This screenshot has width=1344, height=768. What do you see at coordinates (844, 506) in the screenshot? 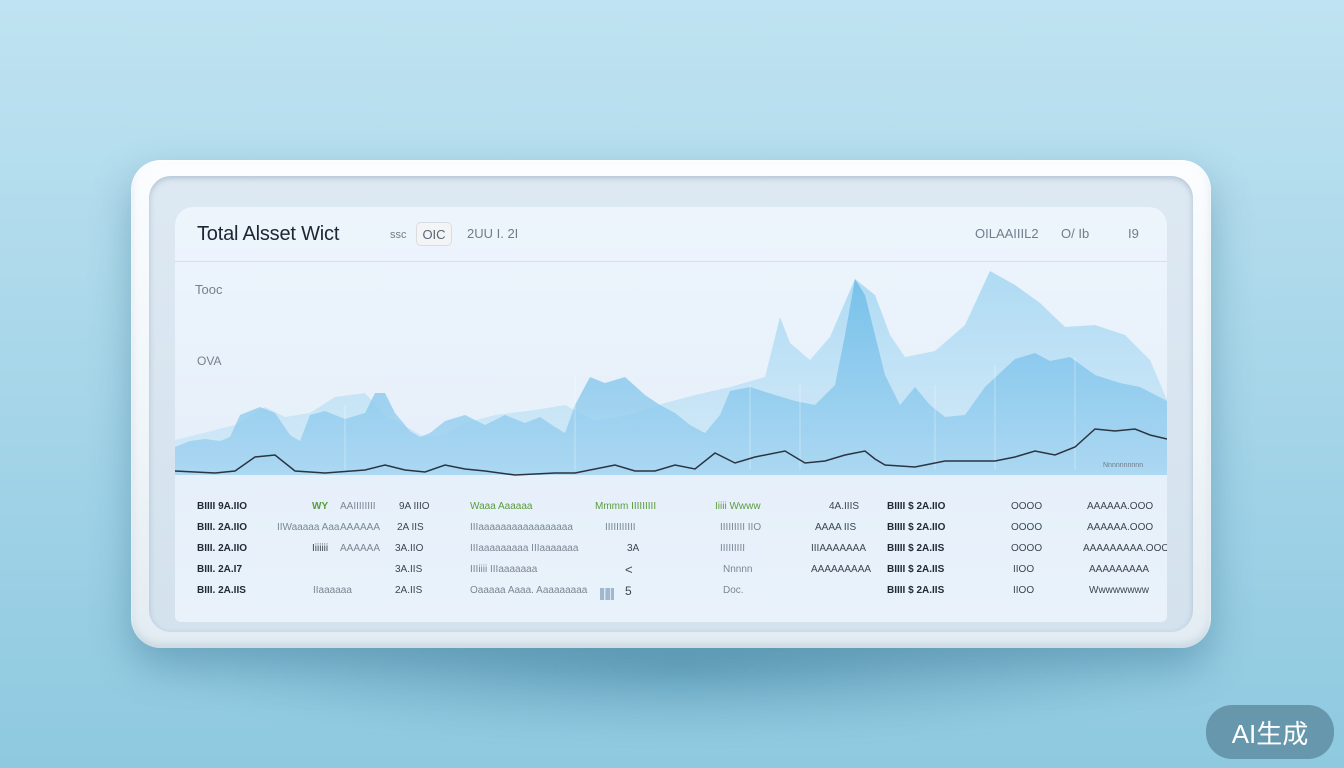
I see `cell-amount: 4A.IIIS` at bounding box center [844, 506].